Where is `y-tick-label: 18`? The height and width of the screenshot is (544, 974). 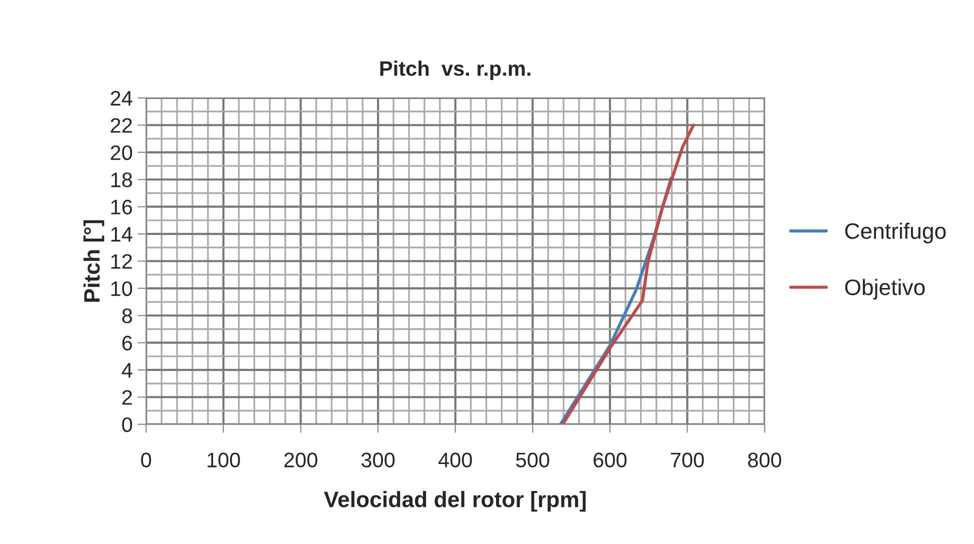
y-tick-label: 18 is located at coordinates (121, 180).